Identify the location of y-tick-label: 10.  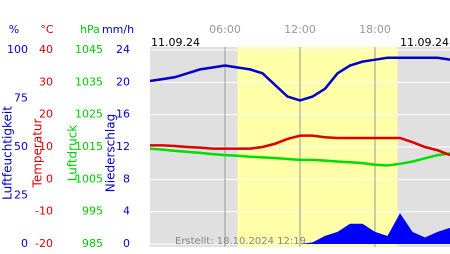
(46, 146).